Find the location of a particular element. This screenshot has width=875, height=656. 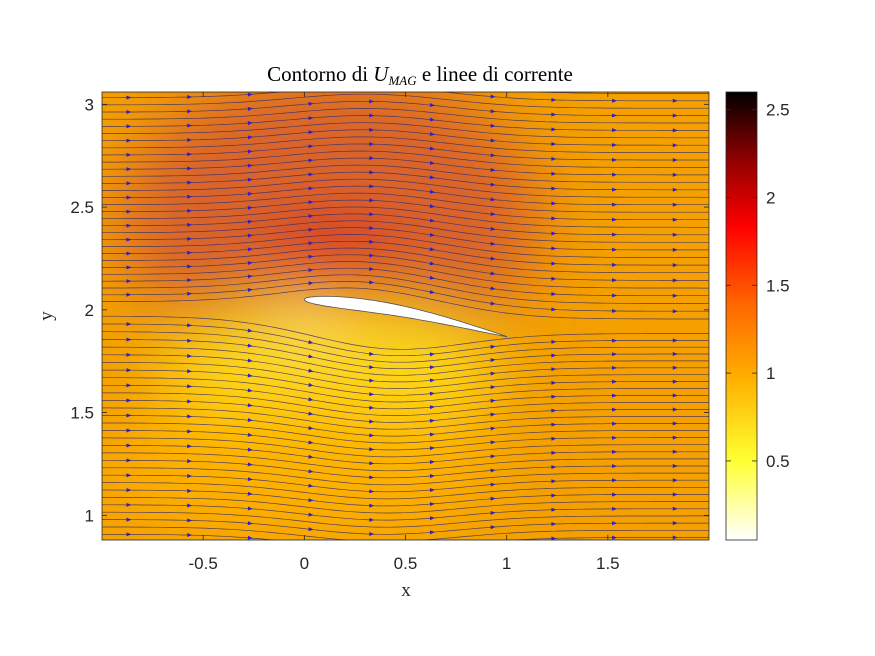

colorbar-tick-label: 0.5 is located at coordinates (778, 461).